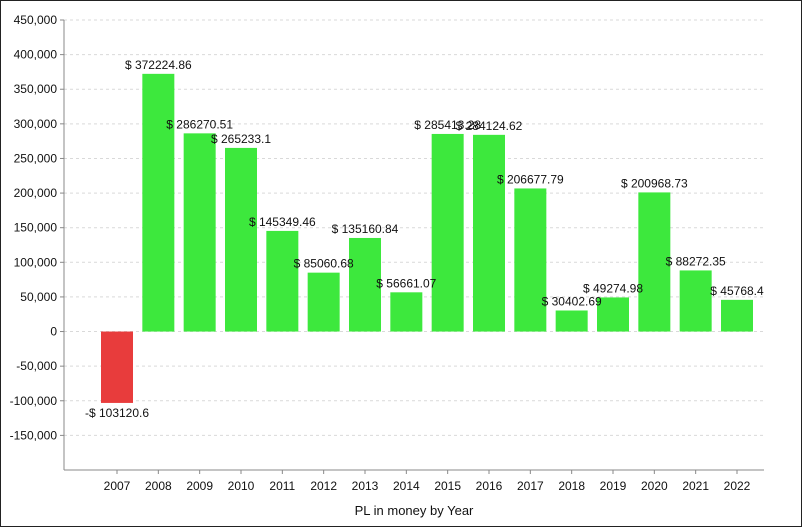  Describe the element at coordinates (34, 401) in the screenshot. I see `y-tick-label: -100,000` at that location.